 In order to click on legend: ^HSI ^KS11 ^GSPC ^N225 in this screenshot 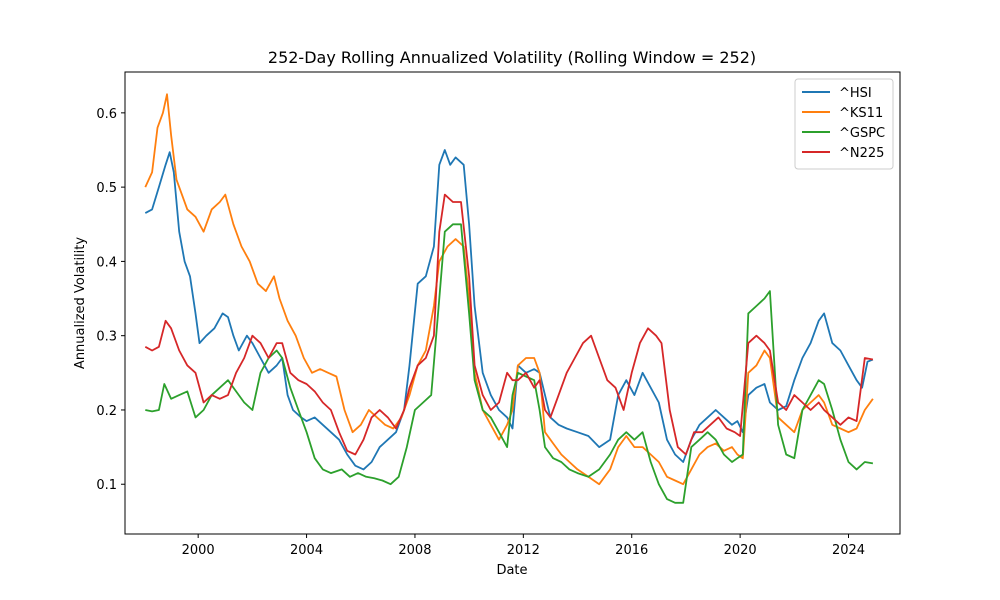, I will do `click(844, 124)`.